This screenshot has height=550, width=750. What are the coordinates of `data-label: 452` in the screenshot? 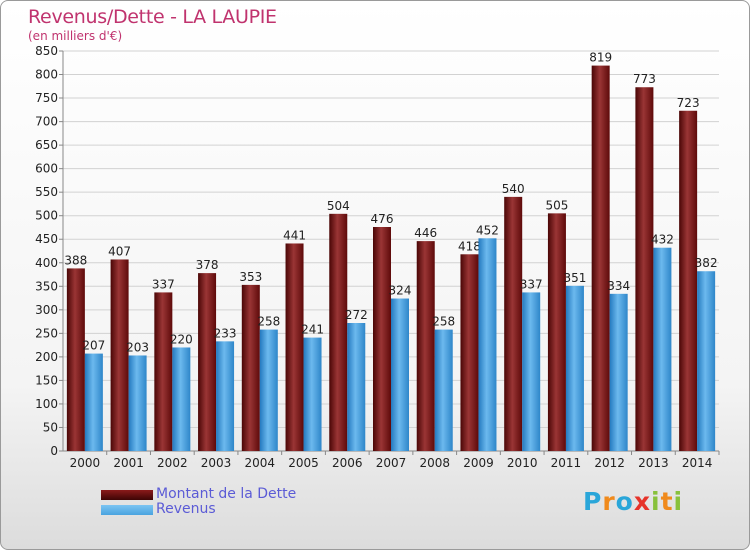 It's located at (487, 230).